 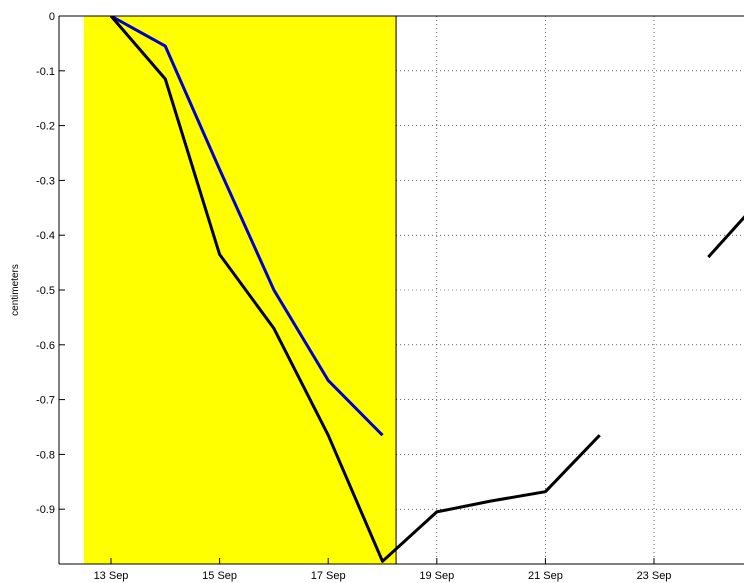 What do you see at coordinates (328, 576) in the screenshot?
I see `x-tick-label: 17 Sep` at bounding box center [328, 576].